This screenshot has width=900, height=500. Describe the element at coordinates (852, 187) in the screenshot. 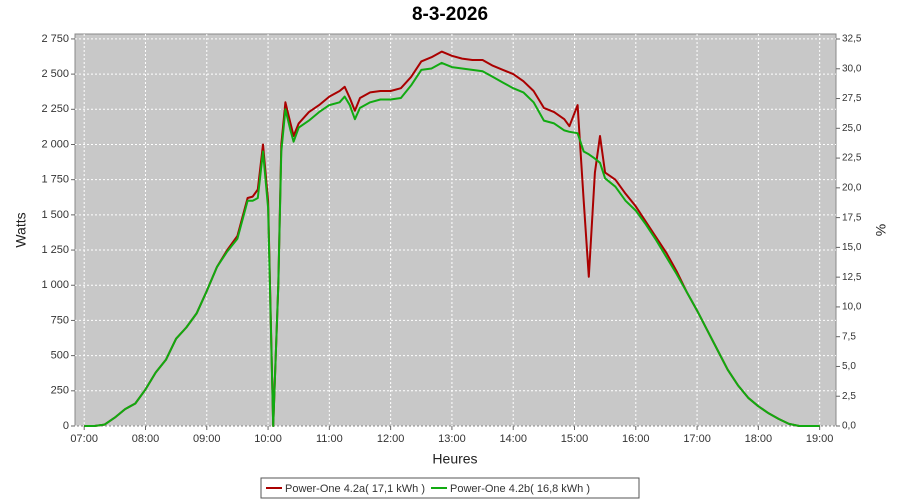

I see `y2-tick-label: 20,0` at that location.